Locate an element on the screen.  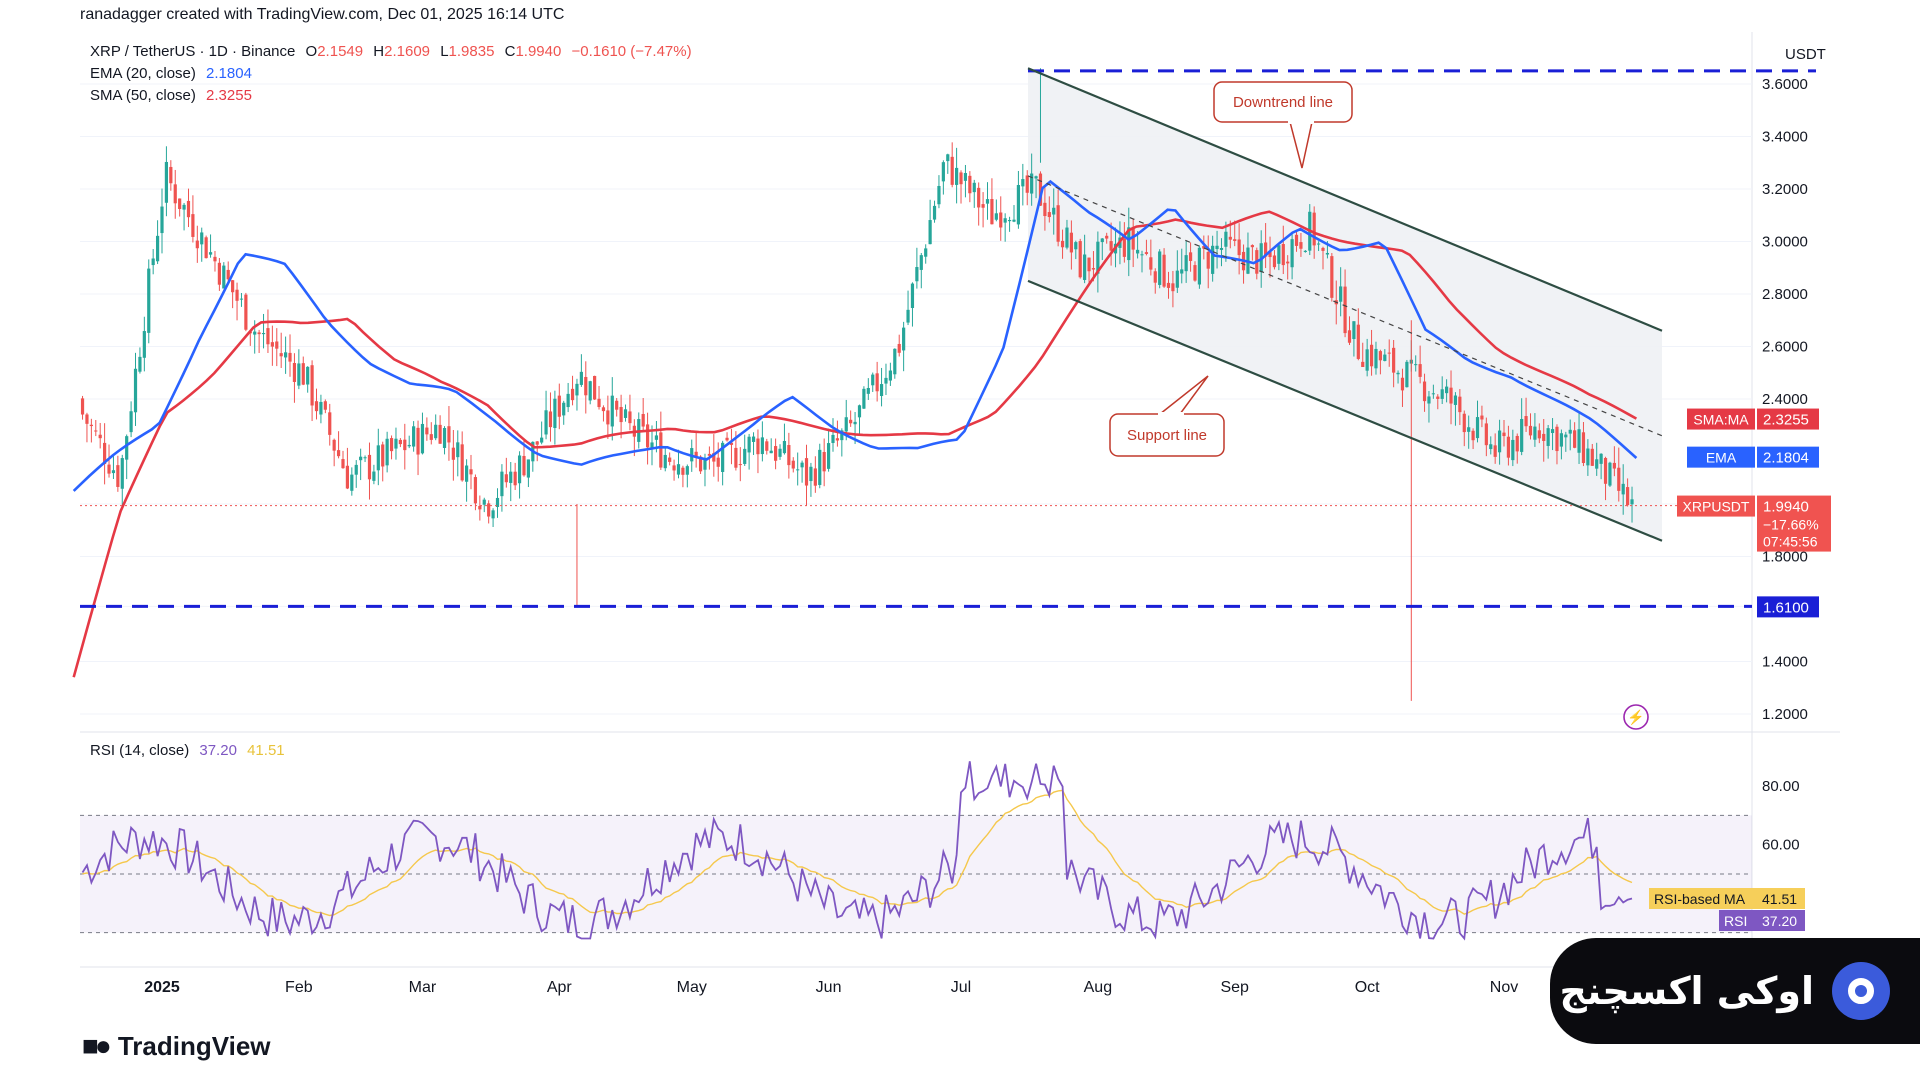
x-tick-label: Nov is located at coordinates (1504, 987).